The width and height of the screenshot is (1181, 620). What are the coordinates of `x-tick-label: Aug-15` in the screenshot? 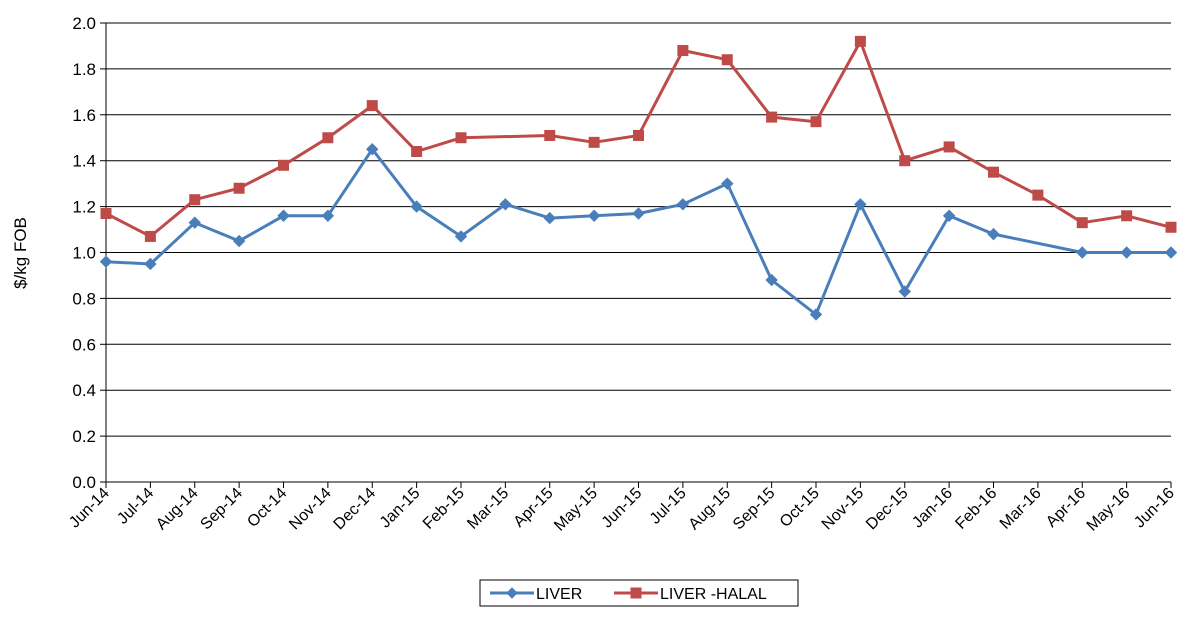 It's located at (710, 509).